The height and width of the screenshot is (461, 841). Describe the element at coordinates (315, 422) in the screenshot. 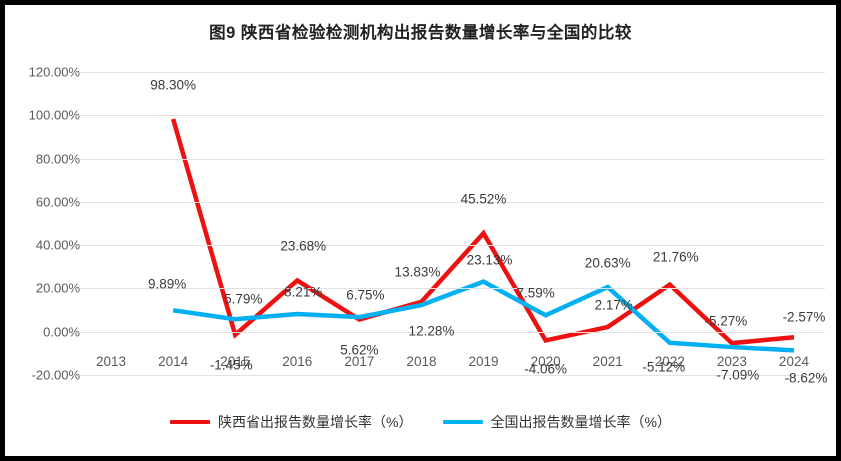

I see `legend-label-shaanxi: 陕西省出报告数量增长率（%）` at that location.